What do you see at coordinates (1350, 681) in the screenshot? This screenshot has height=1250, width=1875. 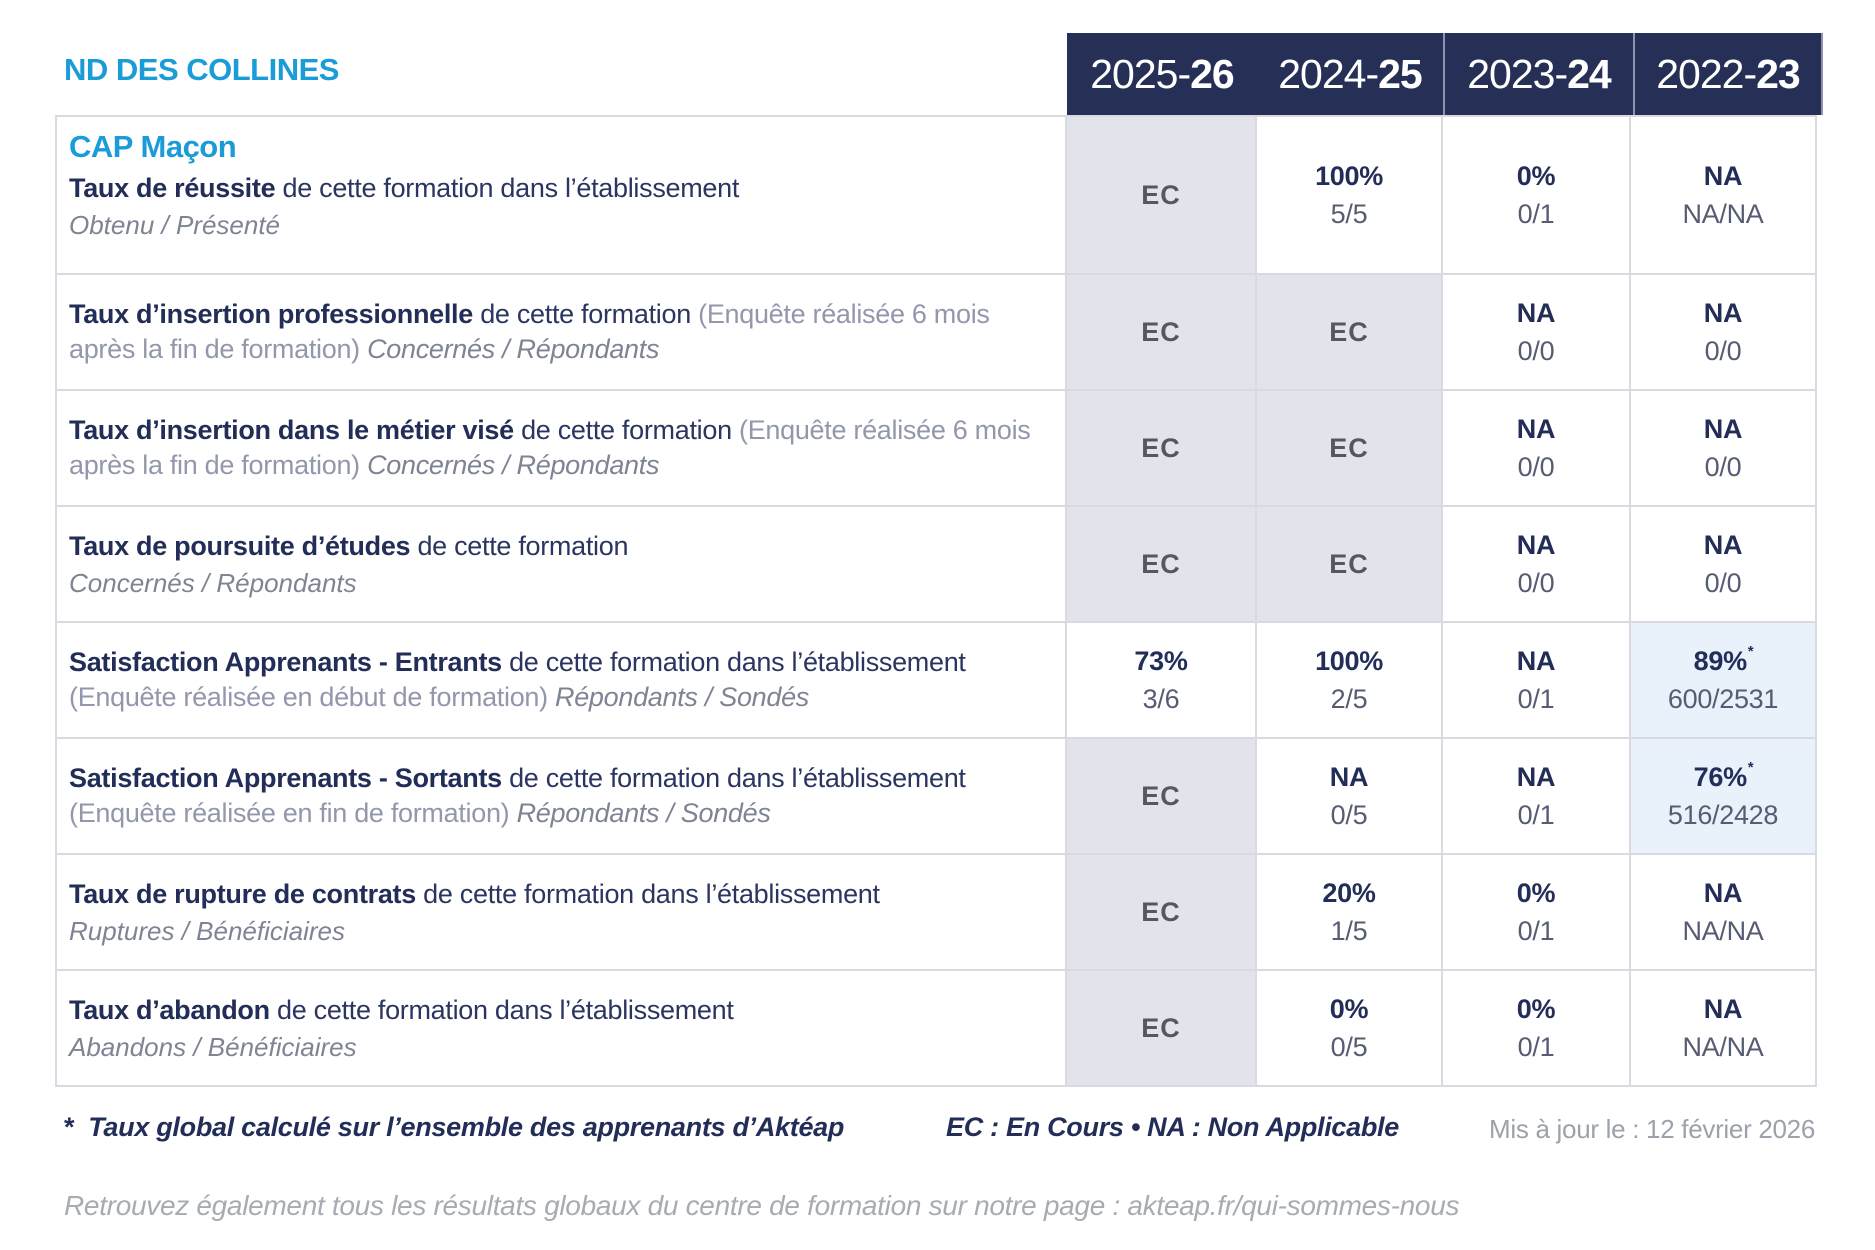 I see `value-cell: 100% 2/5` at bounding box center [1350, 681].